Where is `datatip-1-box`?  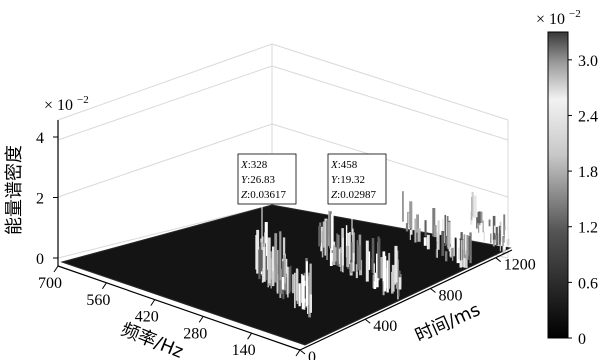 datatip-1-box is located at coordinates (267, 179).